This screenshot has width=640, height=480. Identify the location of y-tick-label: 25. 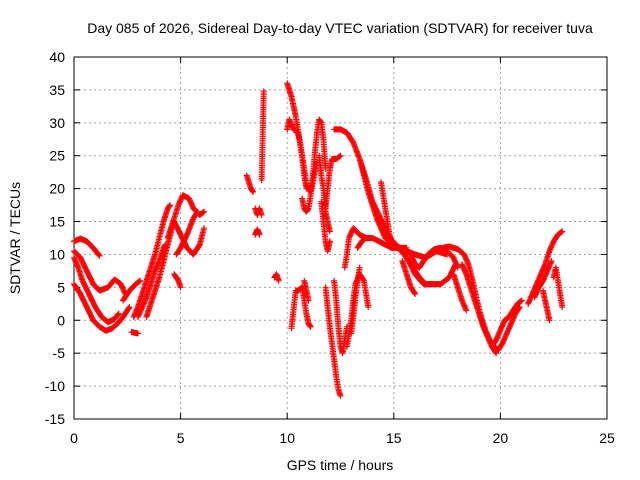
(57, 156).